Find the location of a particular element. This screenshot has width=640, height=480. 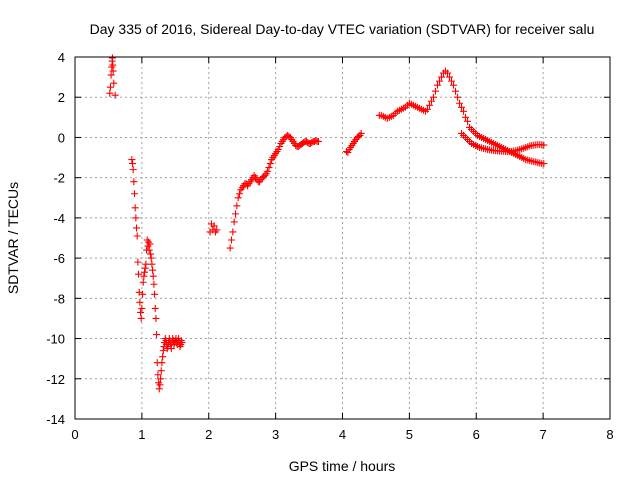

x-axis-title: GPS time / hours is located at coordinates (342, 466).